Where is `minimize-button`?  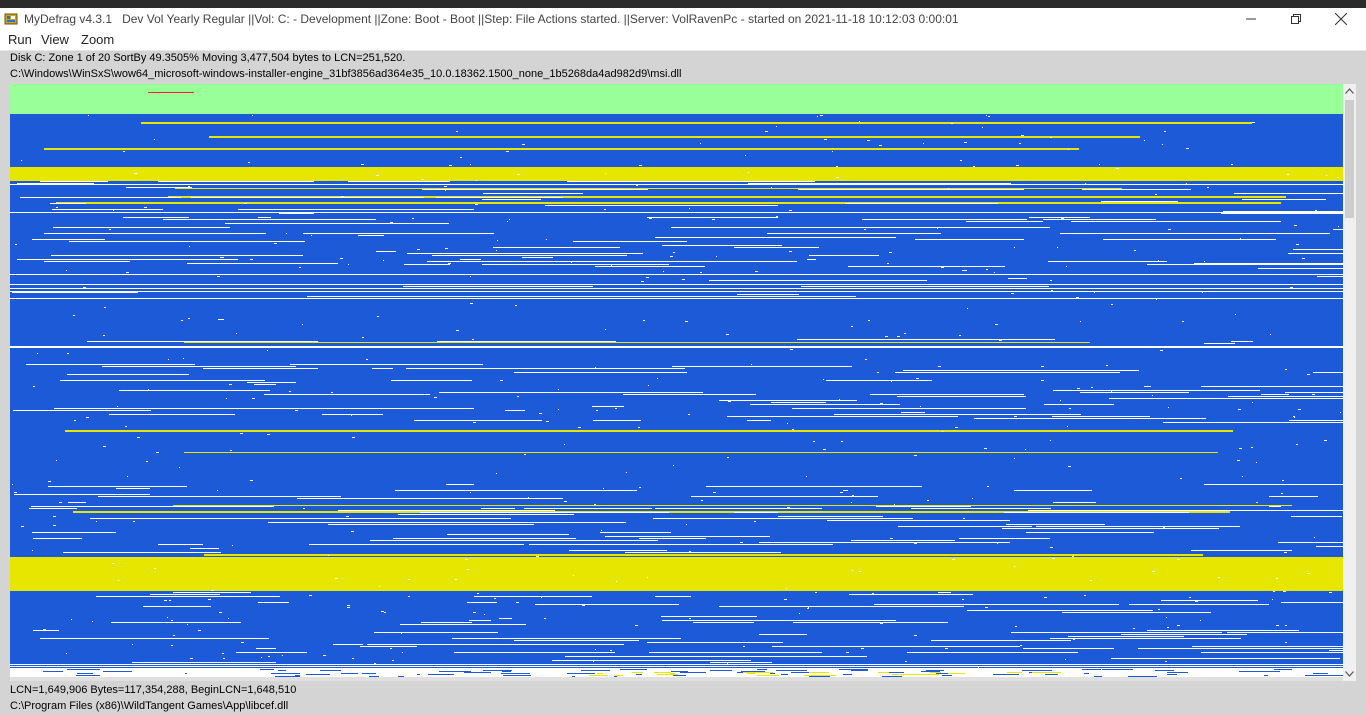 minimize-button is located at coordinates (1251, 19).